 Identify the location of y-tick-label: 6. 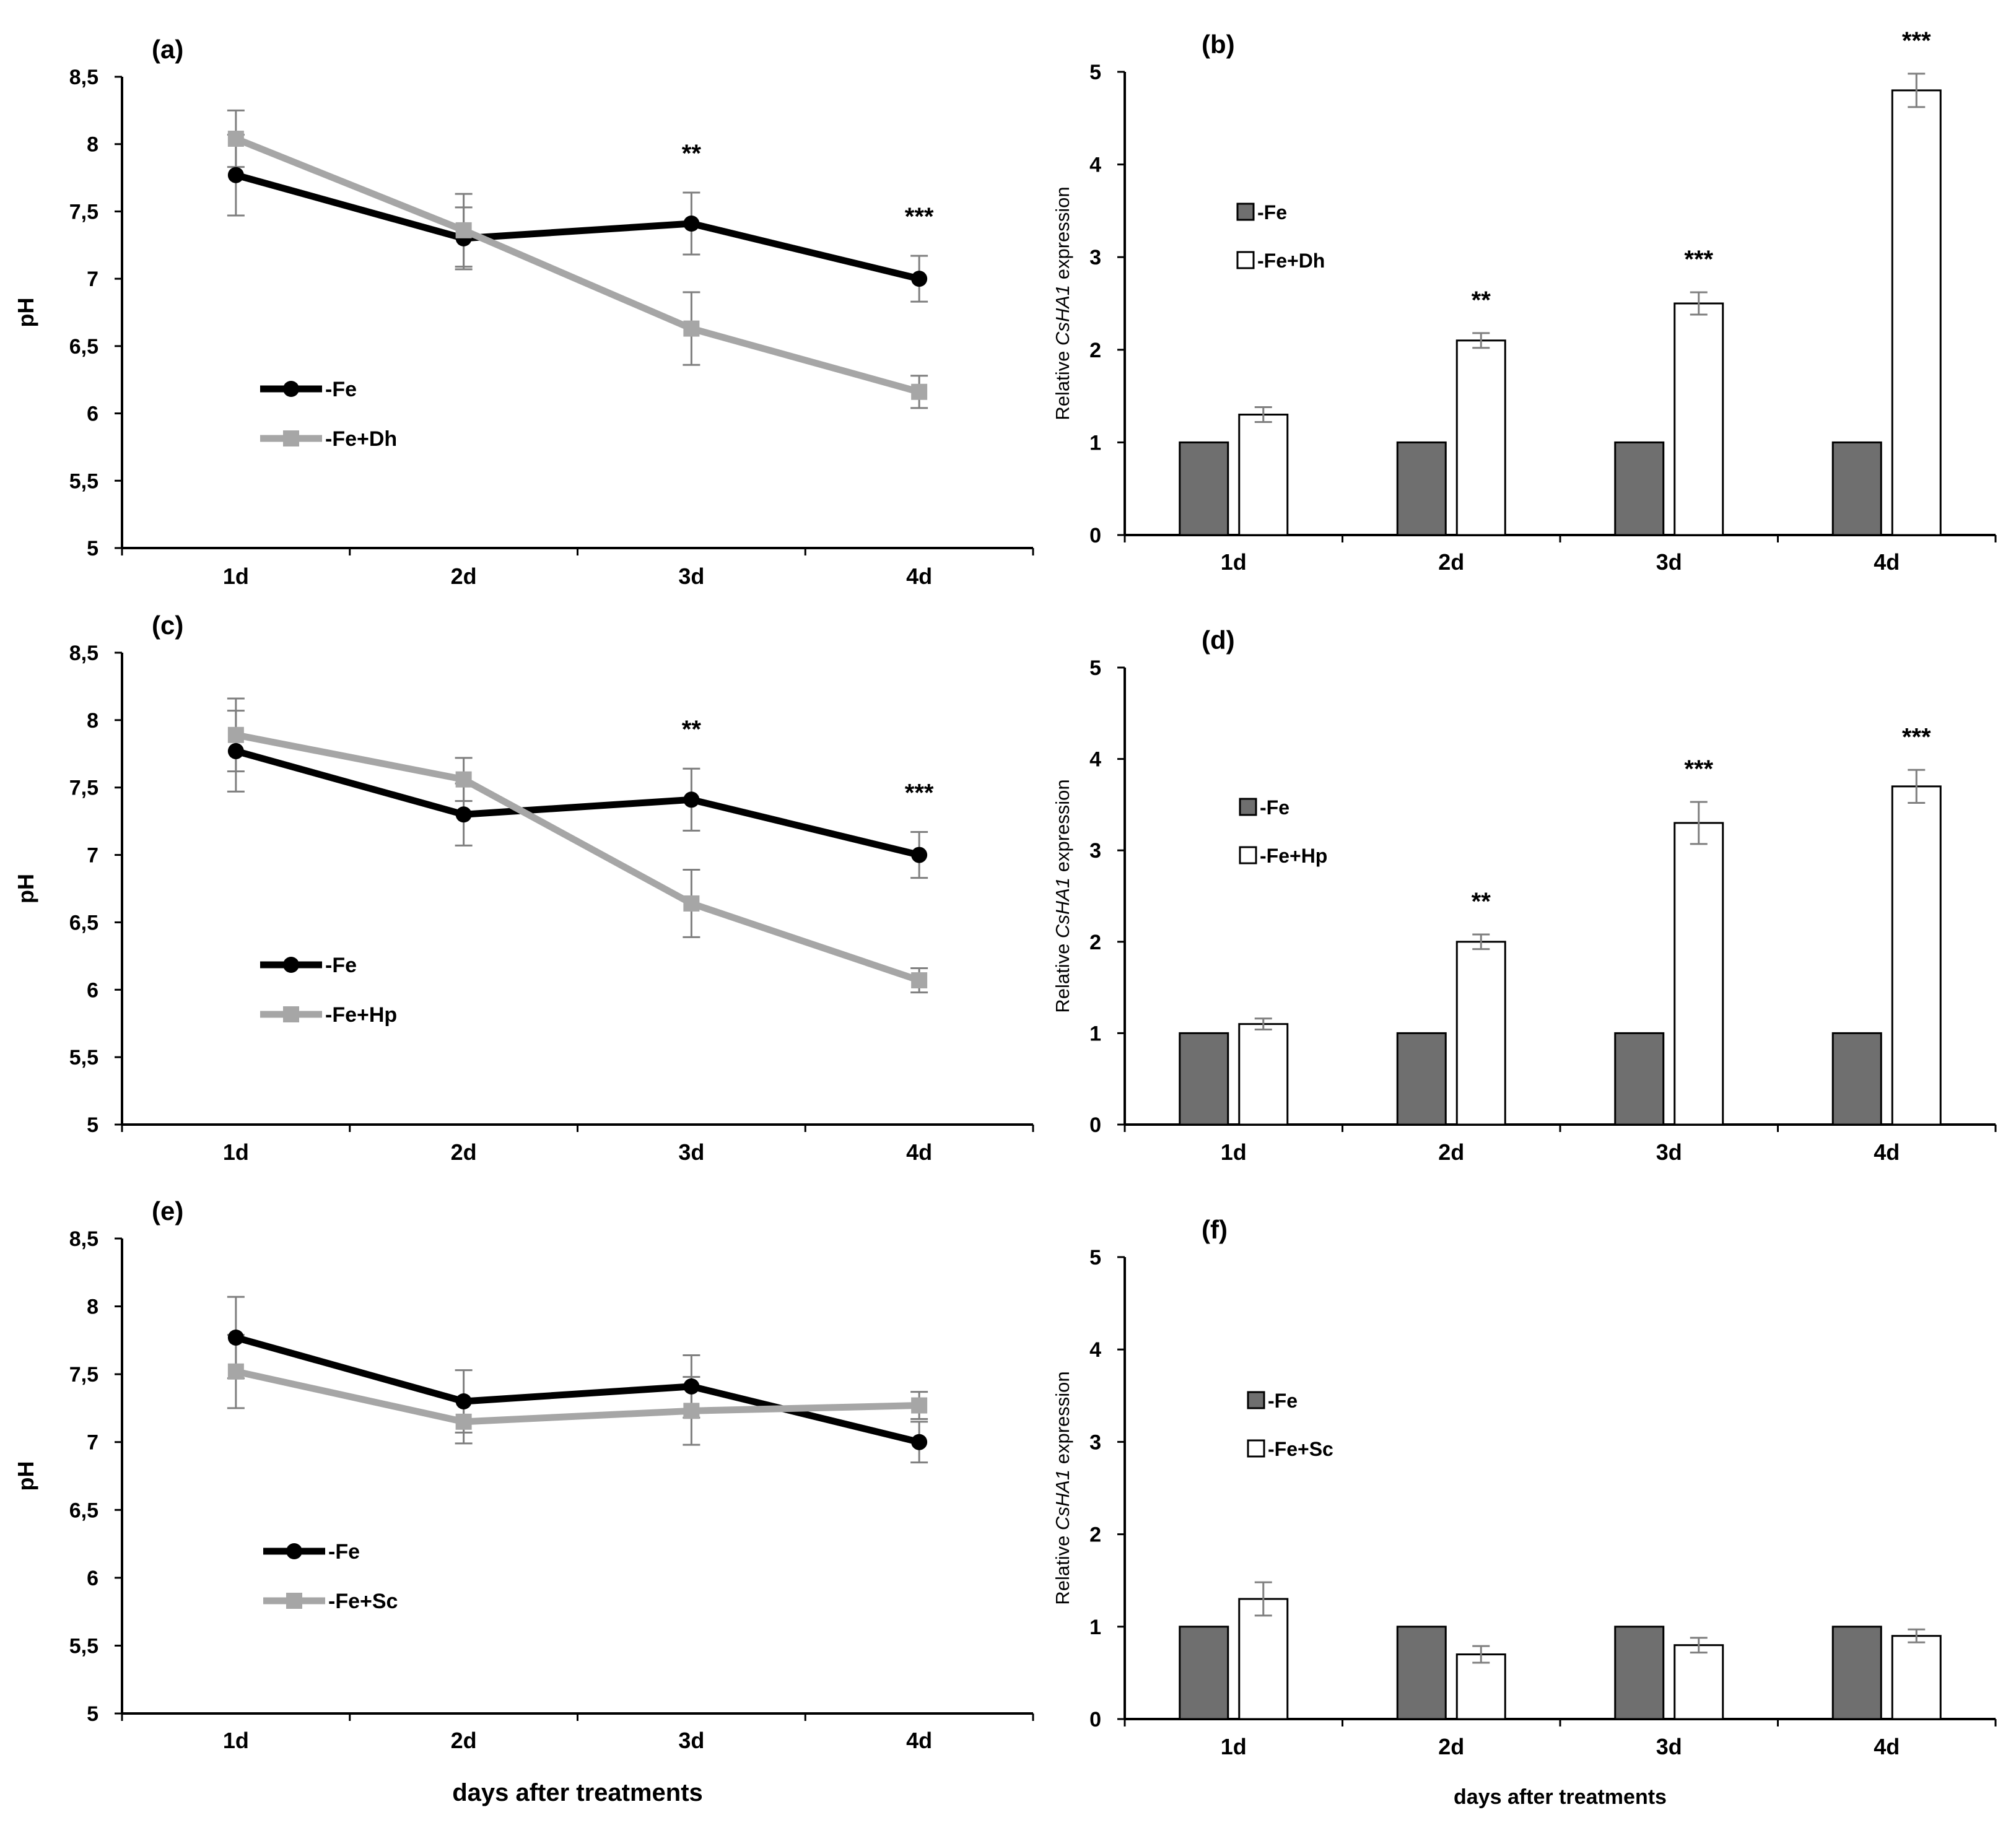
(92, 414).